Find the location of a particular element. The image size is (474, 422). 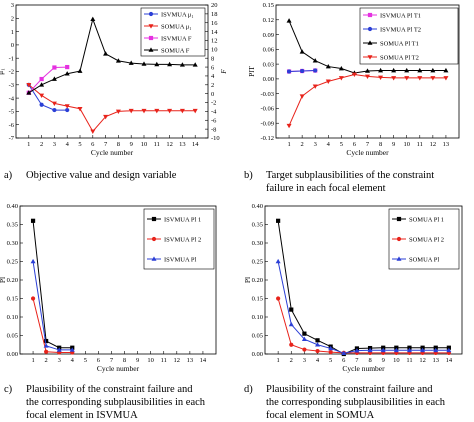

y2-tick-label: 0 is located at coordinates (212, 94).